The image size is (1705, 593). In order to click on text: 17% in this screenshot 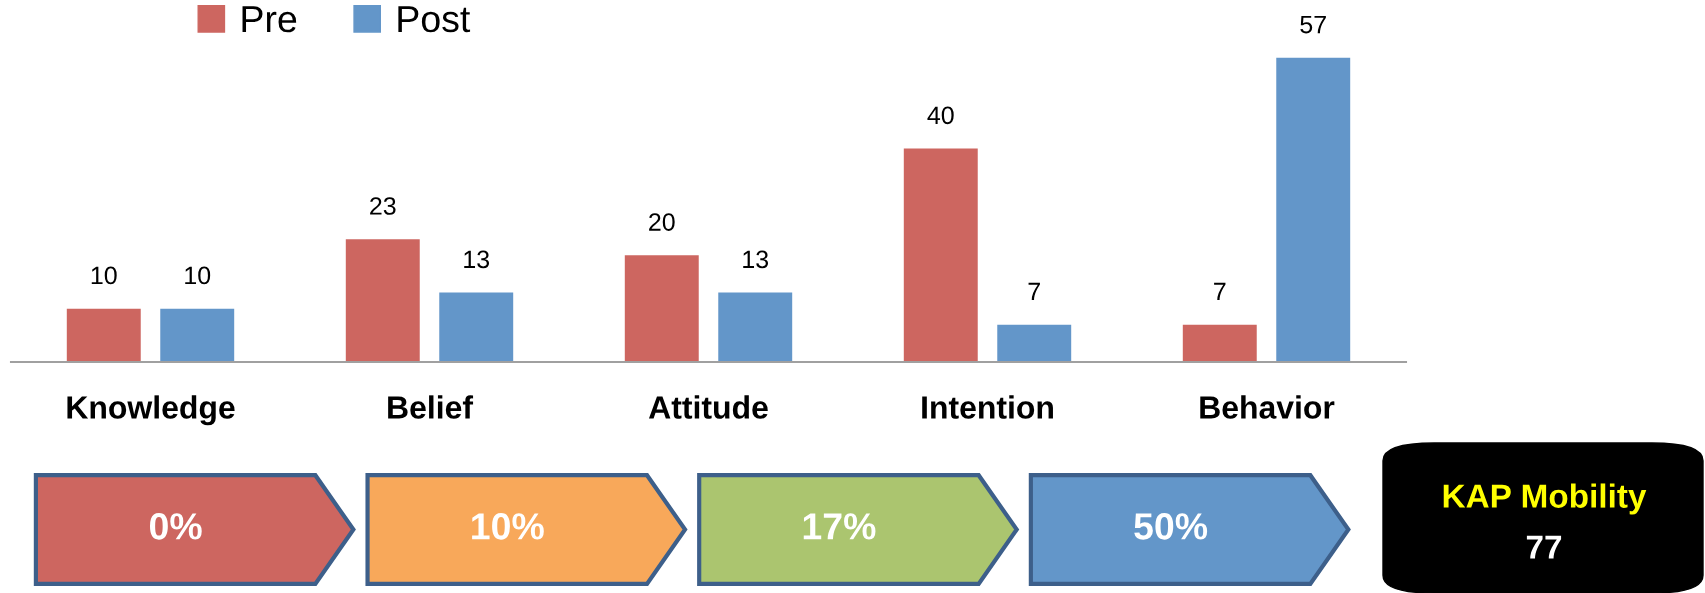, I will do `click(839, 526)`.